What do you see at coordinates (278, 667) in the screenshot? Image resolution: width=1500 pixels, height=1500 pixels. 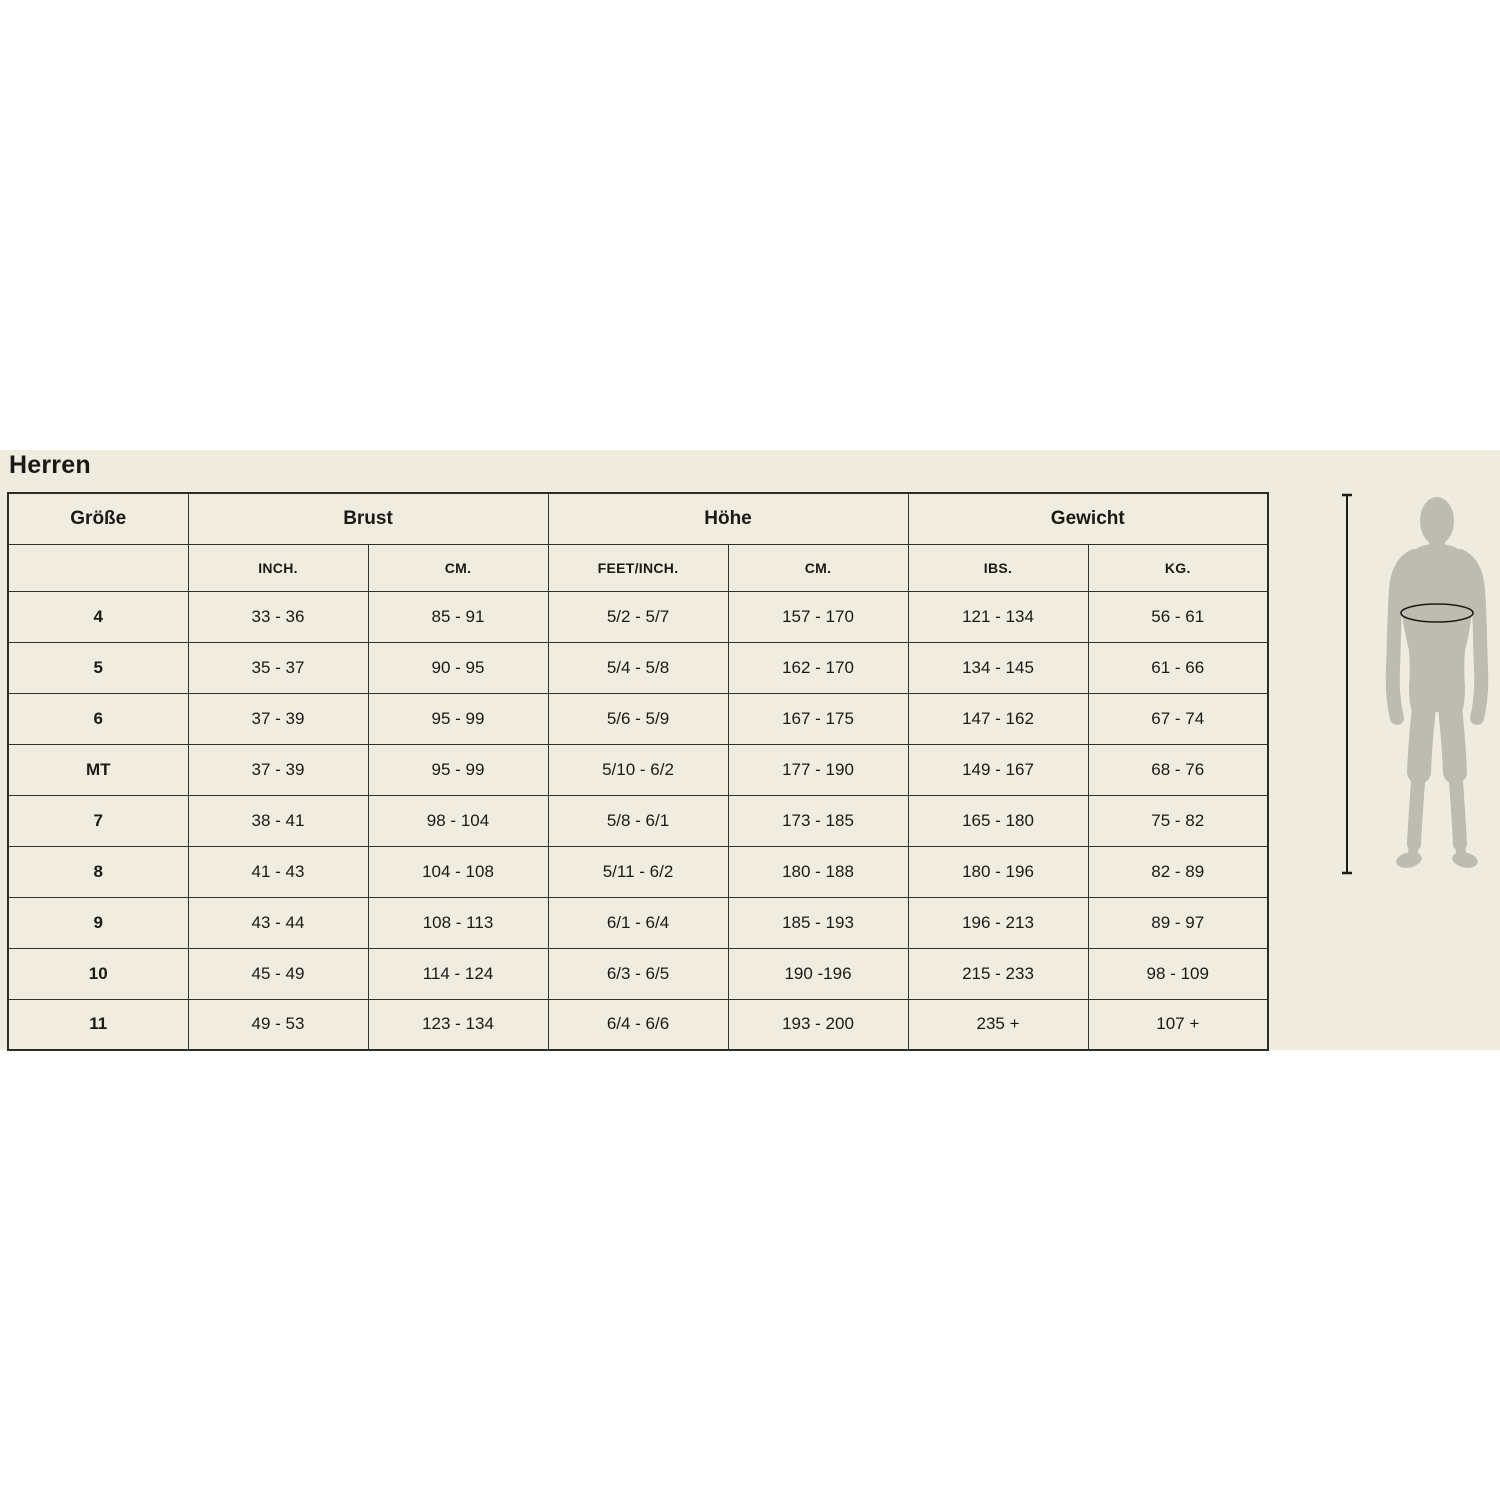 I see `table-cell: 35 - 37` at bounding box center [278, 667].